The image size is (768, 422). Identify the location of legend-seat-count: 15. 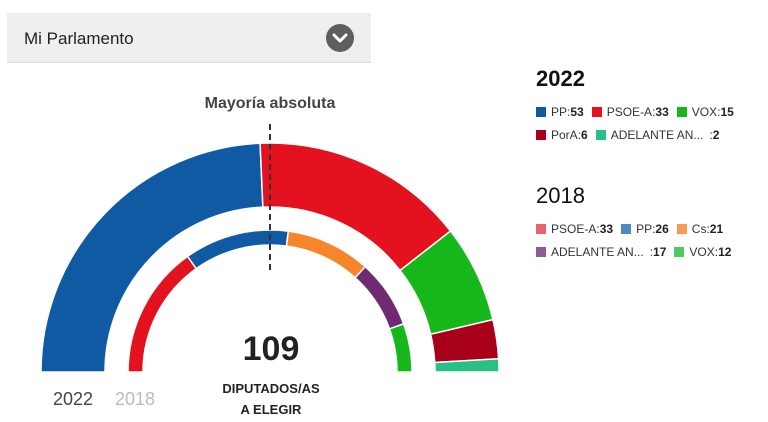
(727, 111).